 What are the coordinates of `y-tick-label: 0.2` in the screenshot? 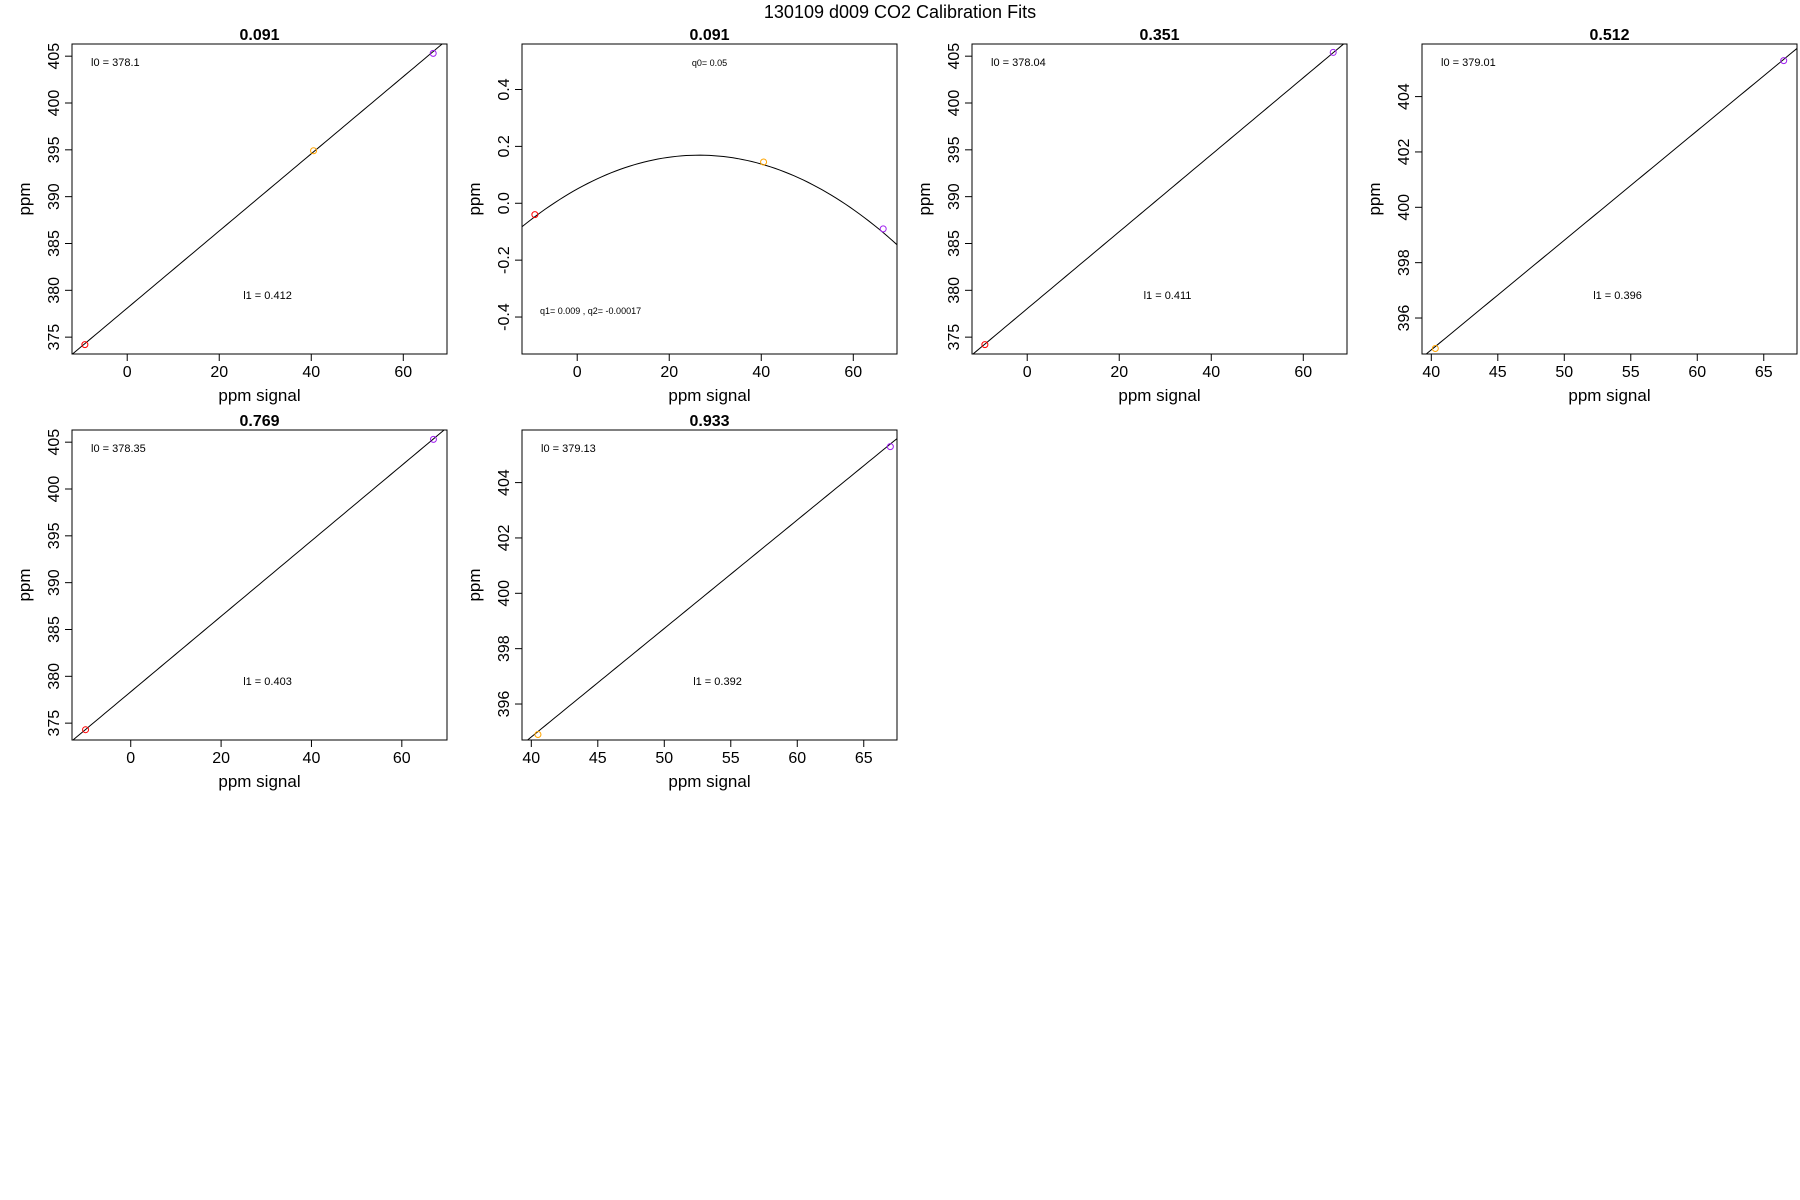 It's located at (504, 146).